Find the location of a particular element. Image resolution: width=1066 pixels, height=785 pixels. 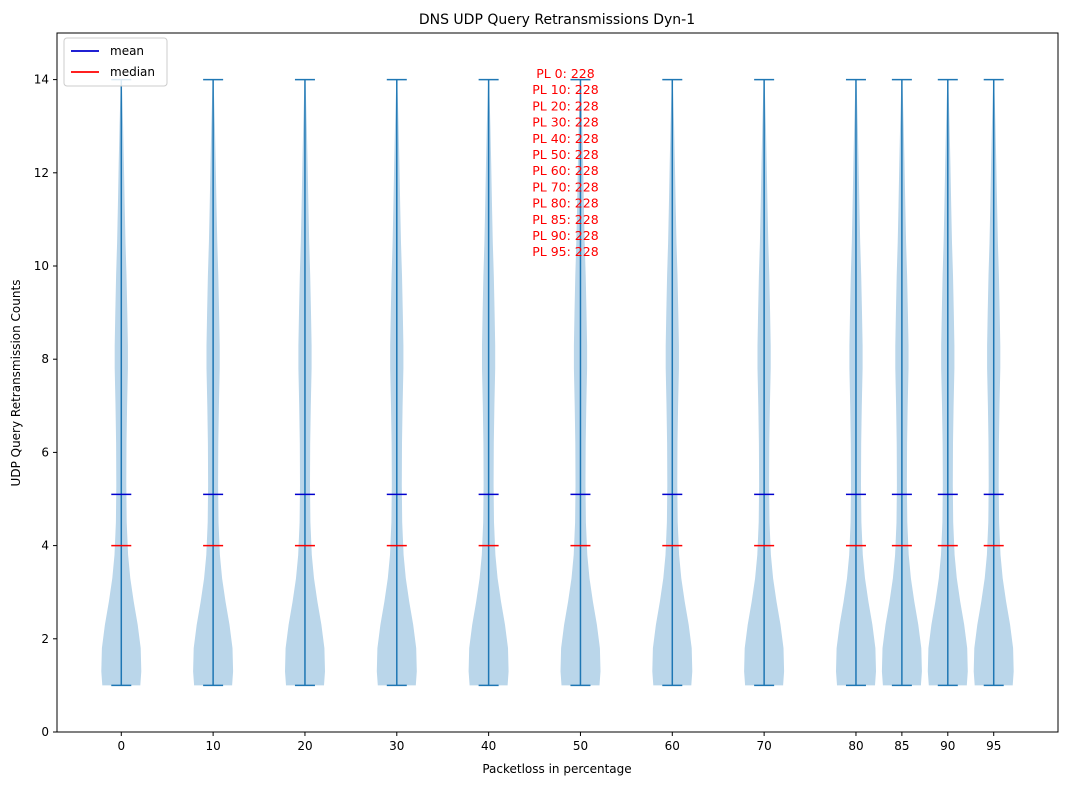

legend-box is located at coordinates (115, 62).